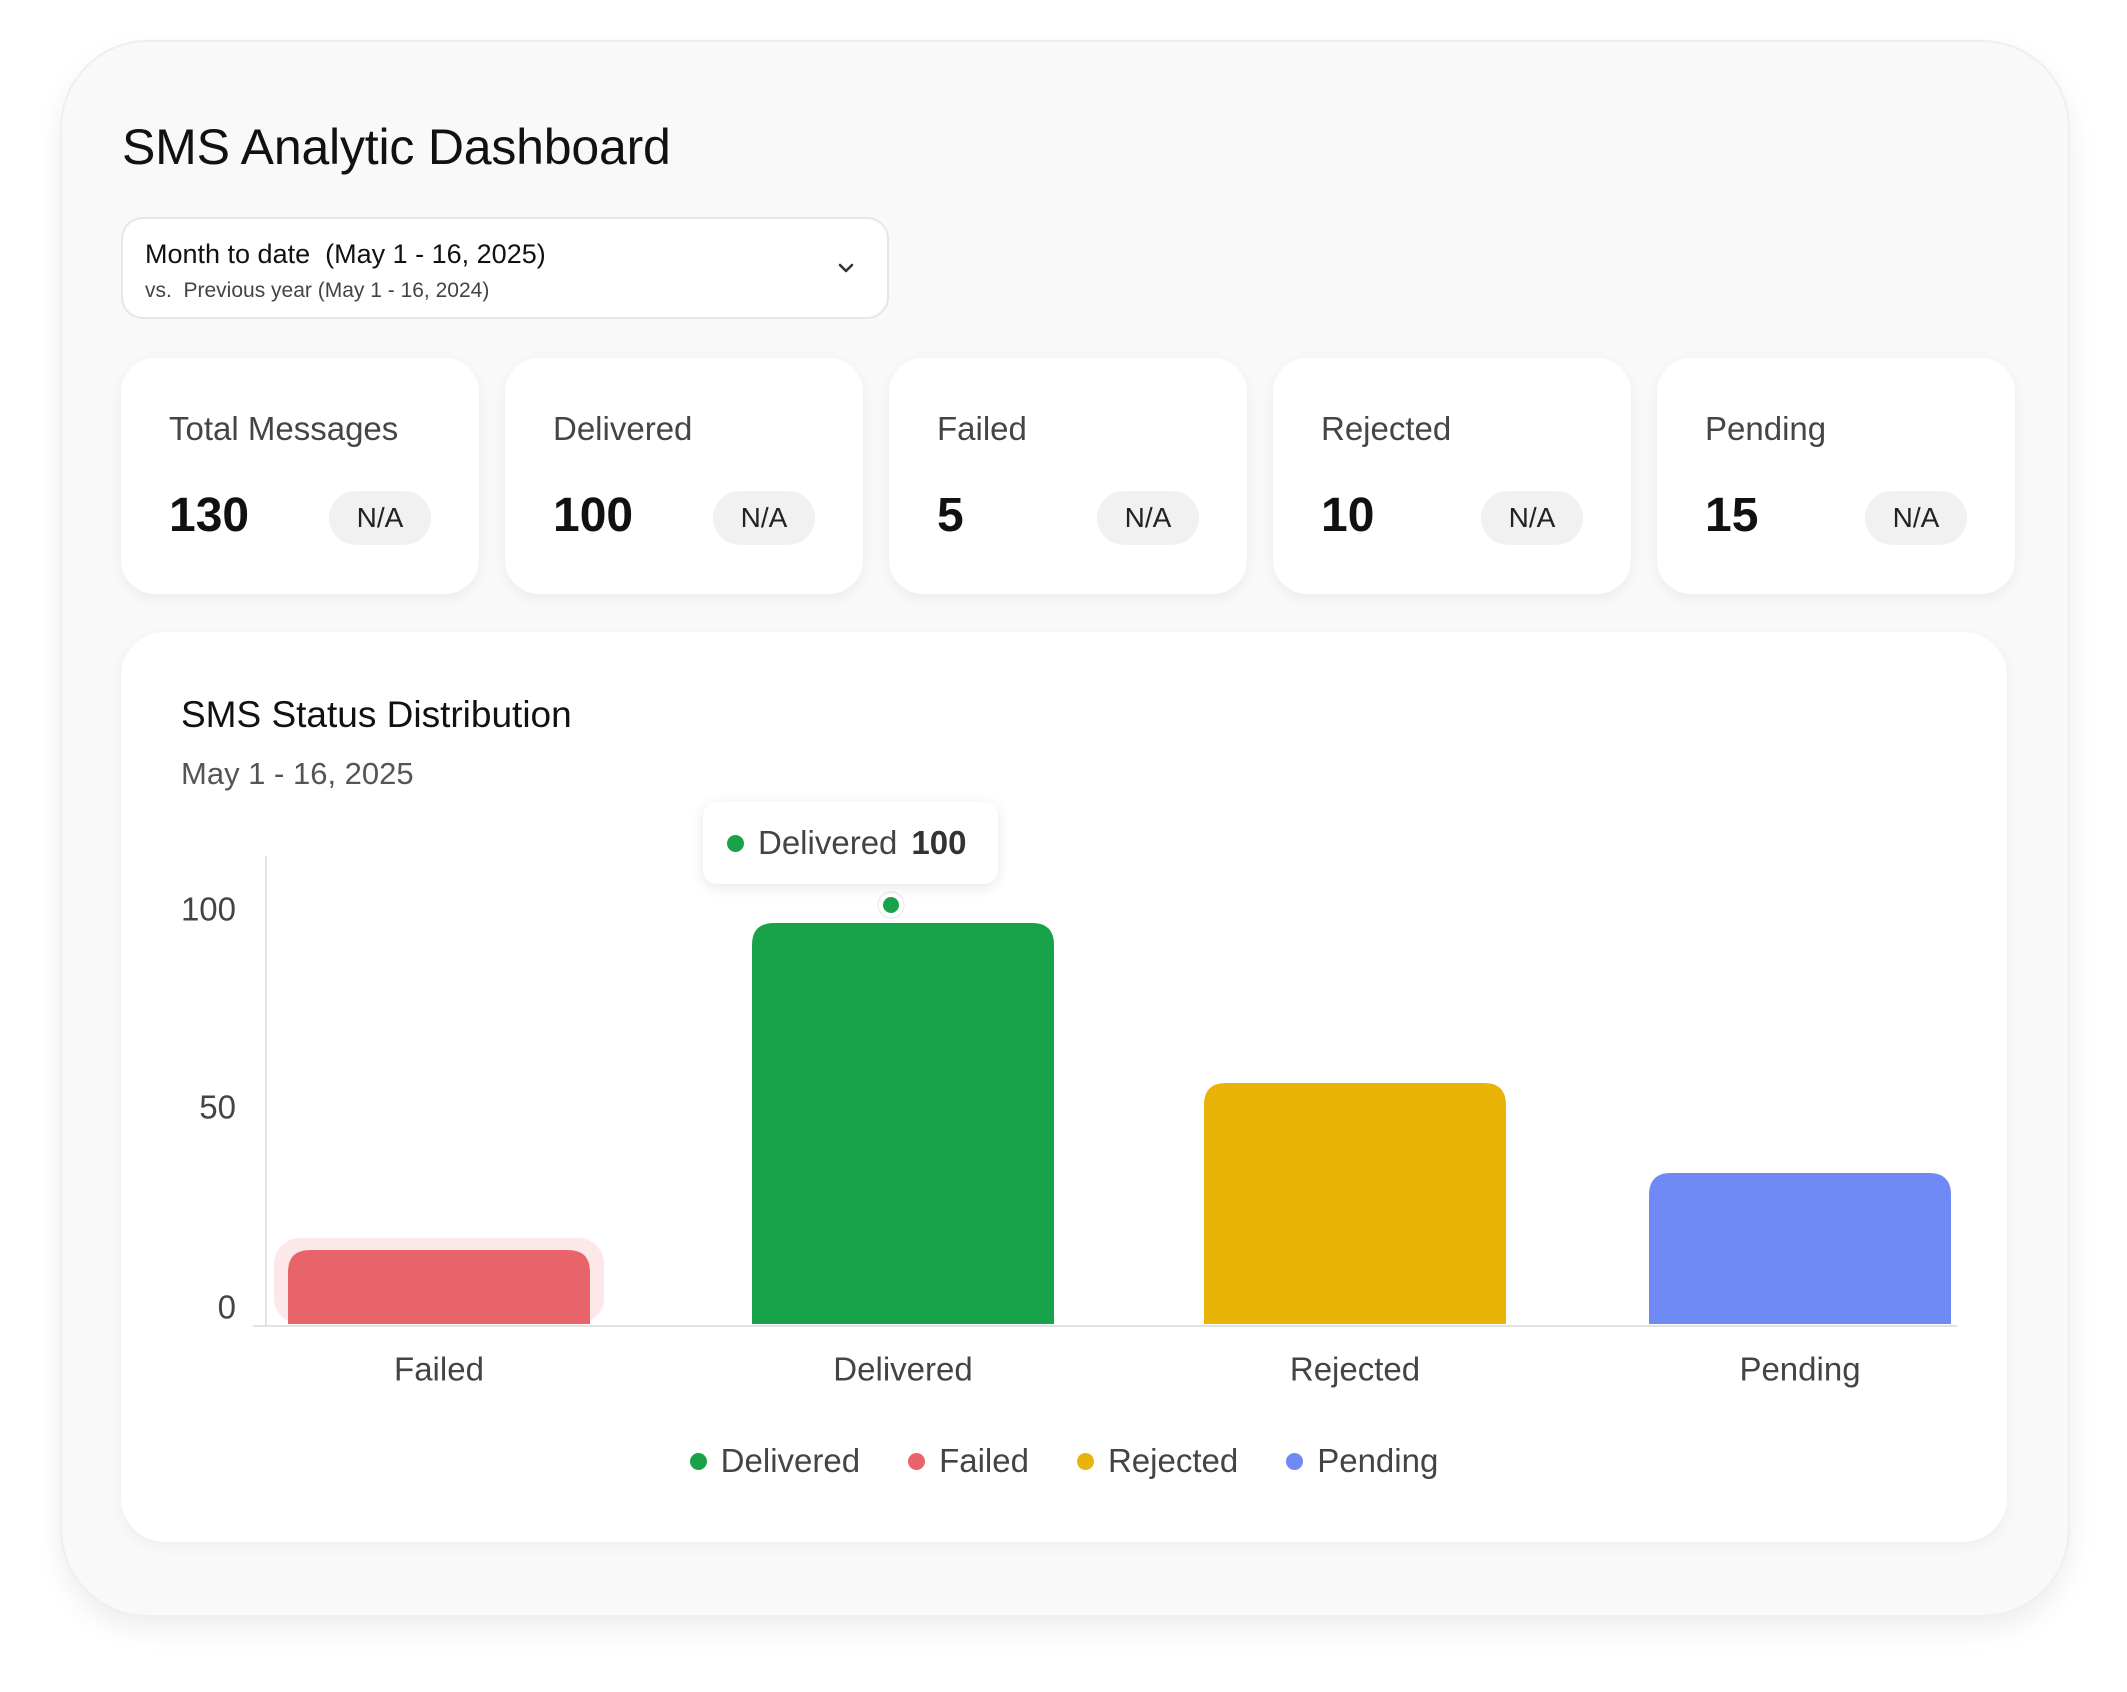  Describe the element at coordinates (317, 290) in the screenshot. I see `comparison-range-label: vs. Previous year (May 1 - 16, 2024)` at that location.